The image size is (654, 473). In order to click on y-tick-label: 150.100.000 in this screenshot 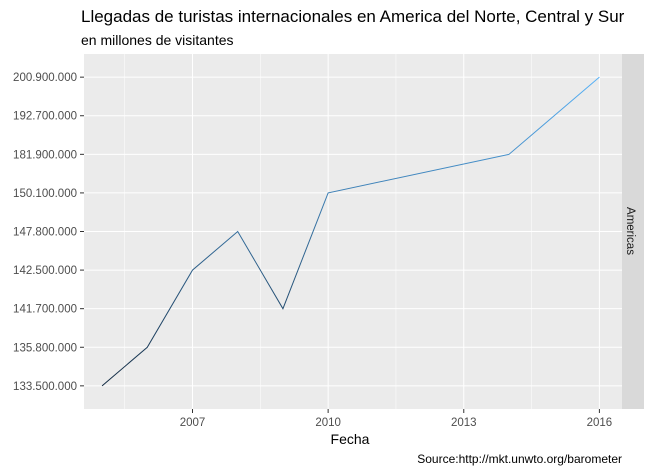, I will do `click(45, 194)`.